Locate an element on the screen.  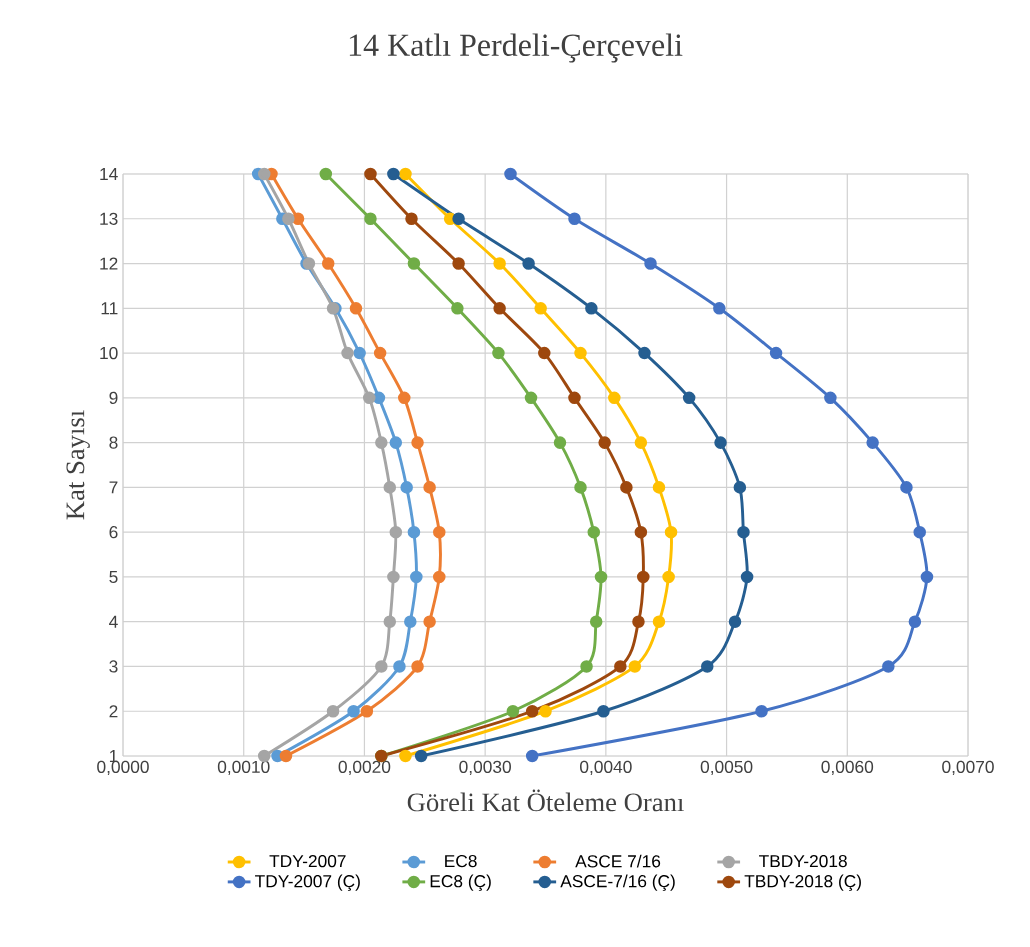
y-tick-label: 6 is located at coordinates (113, 532).